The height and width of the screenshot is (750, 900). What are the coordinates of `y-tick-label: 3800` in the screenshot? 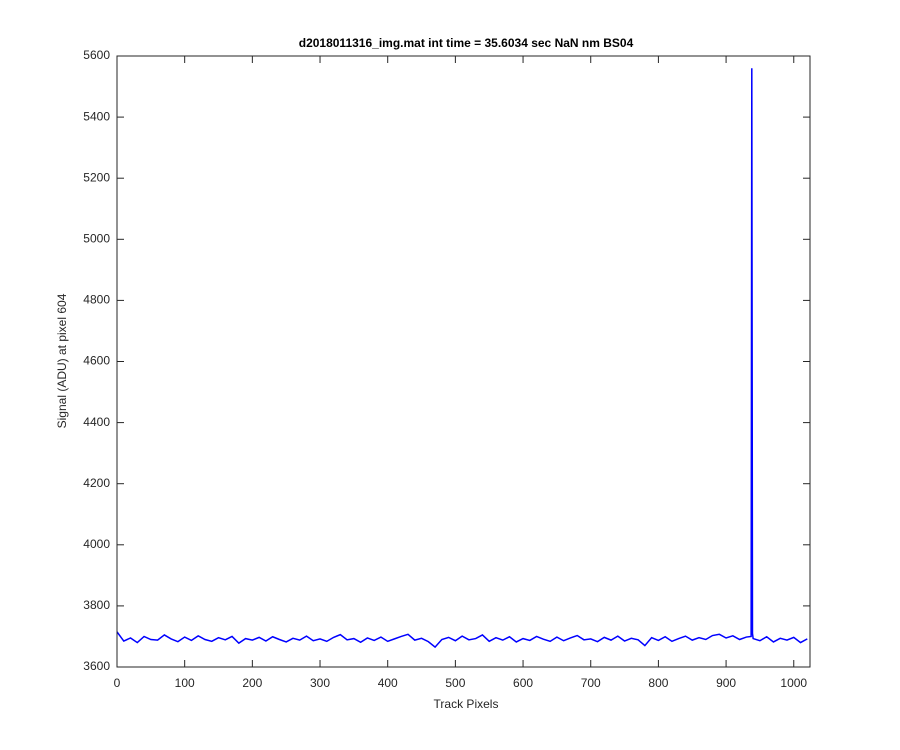 It's located at (96, 605).